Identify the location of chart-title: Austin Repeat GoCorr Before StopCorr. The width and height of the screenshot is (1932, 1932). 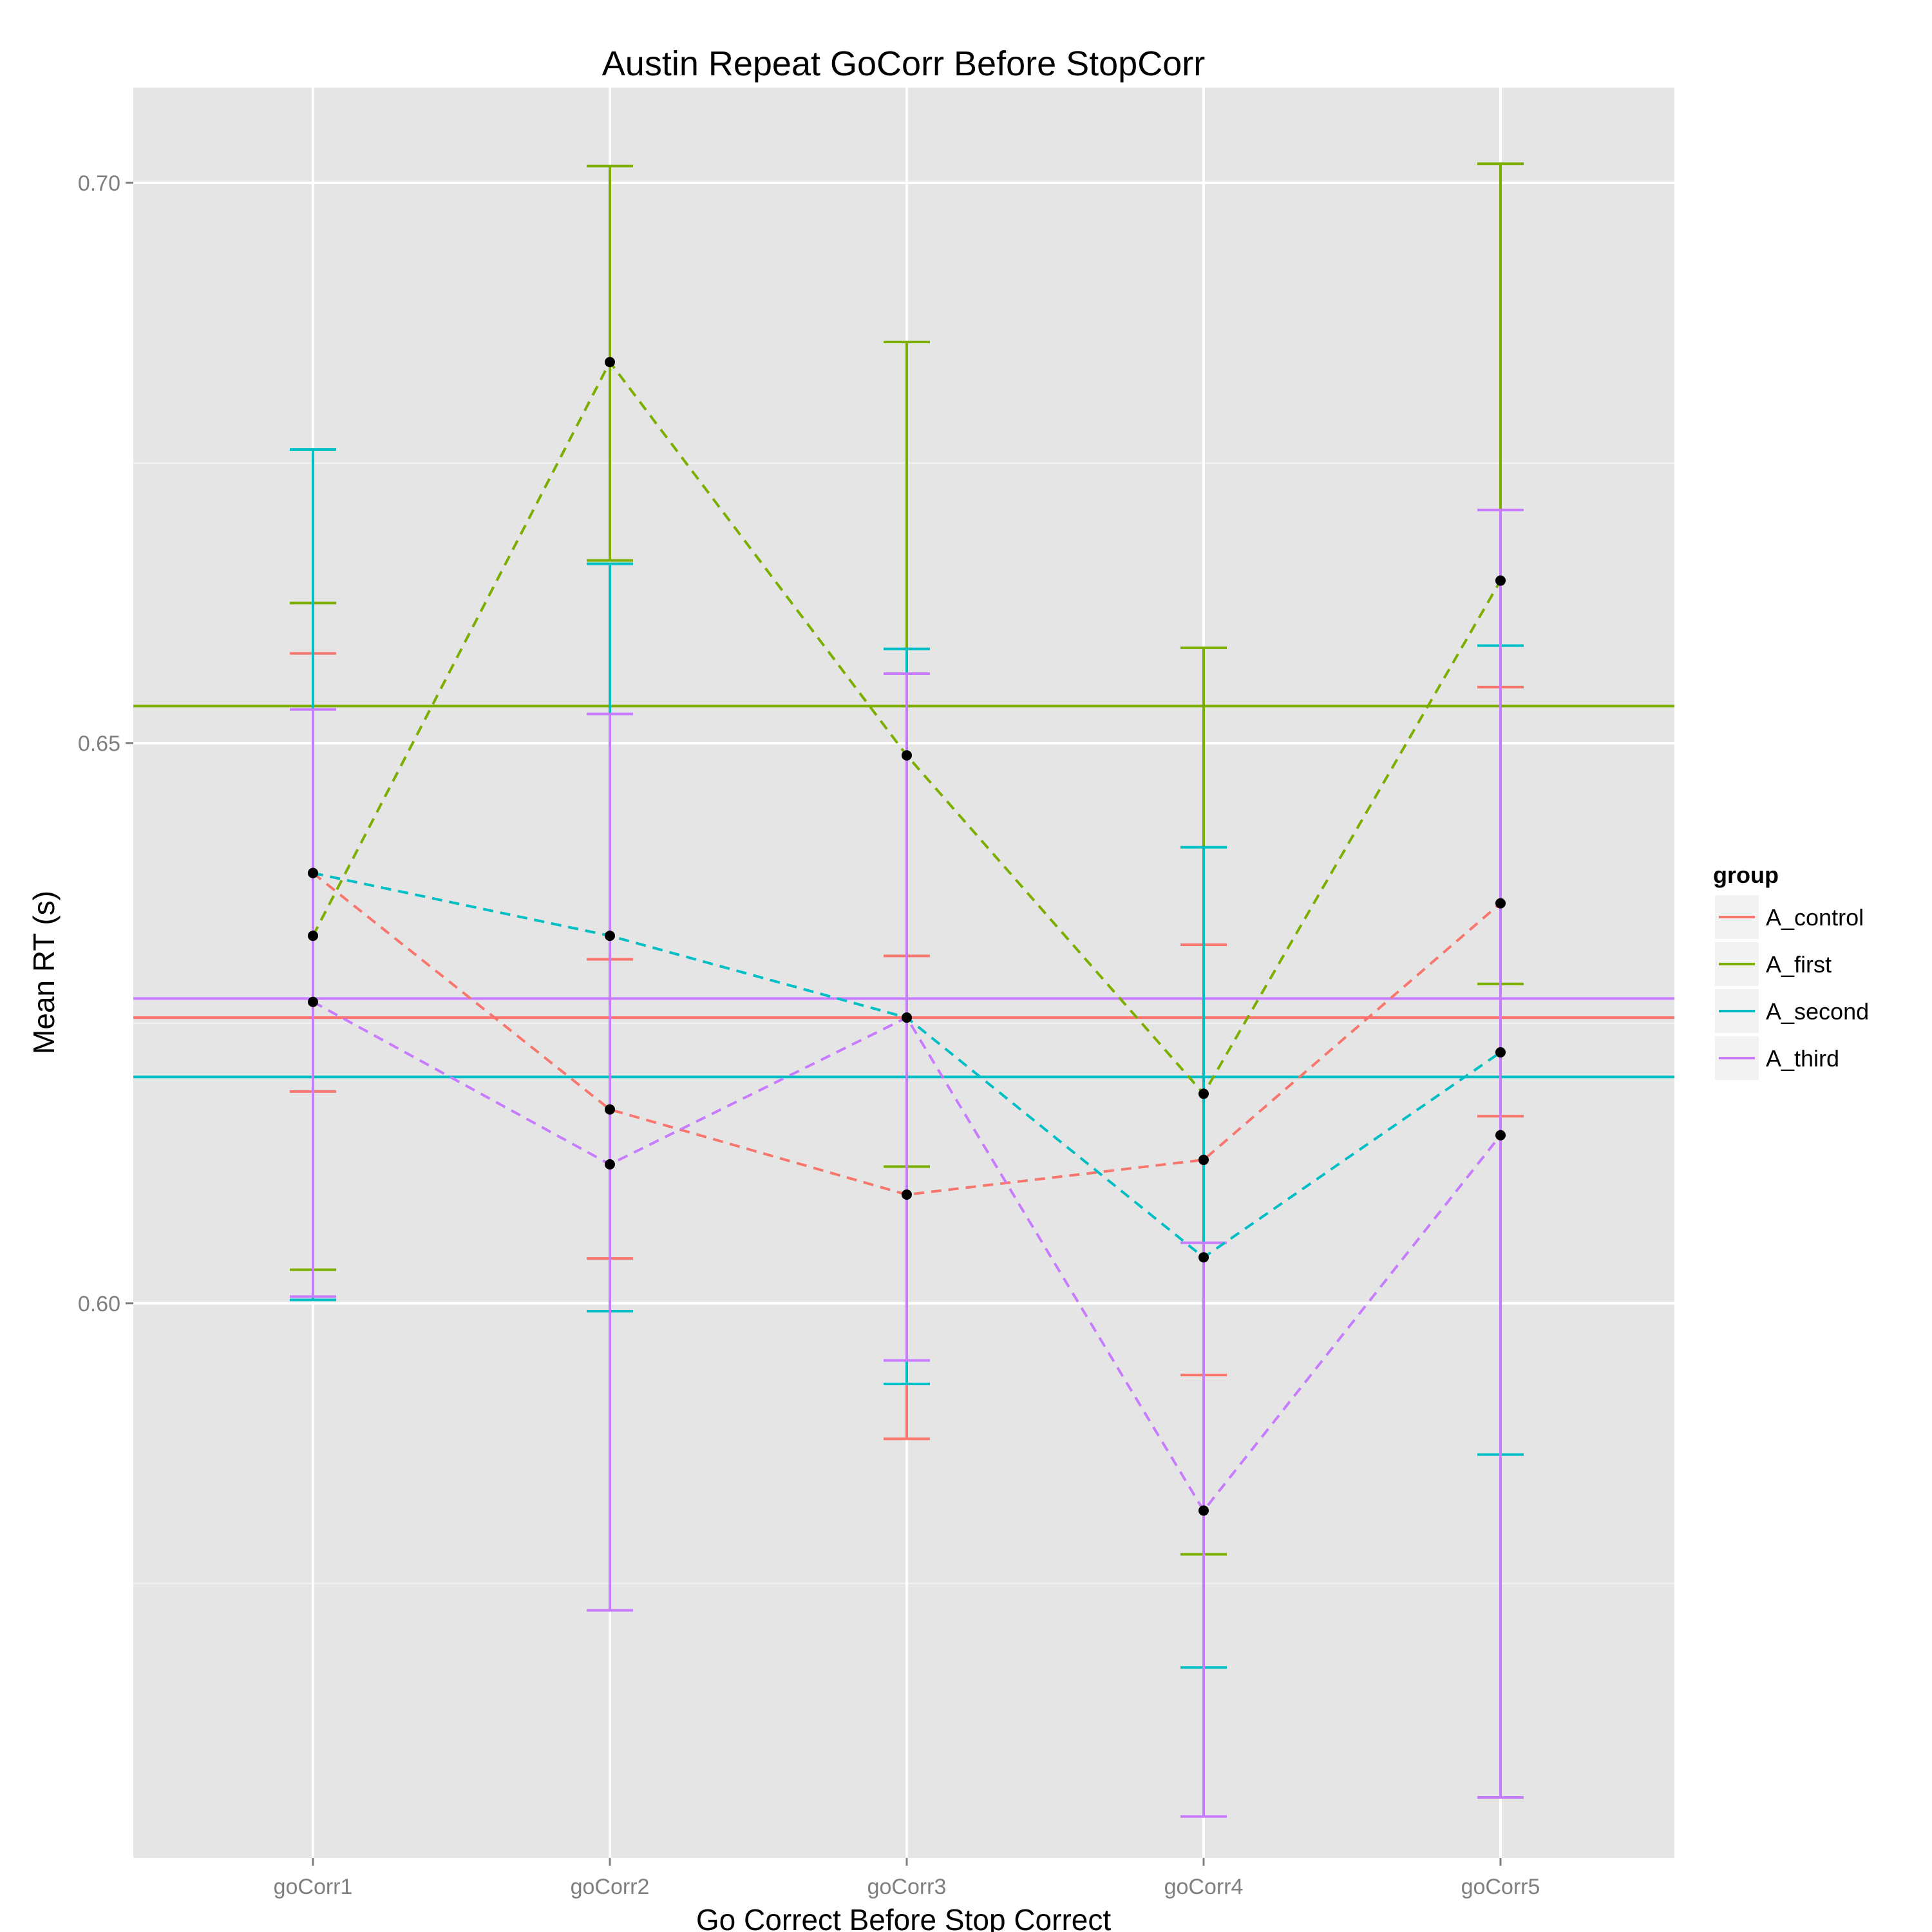
(904, 64).